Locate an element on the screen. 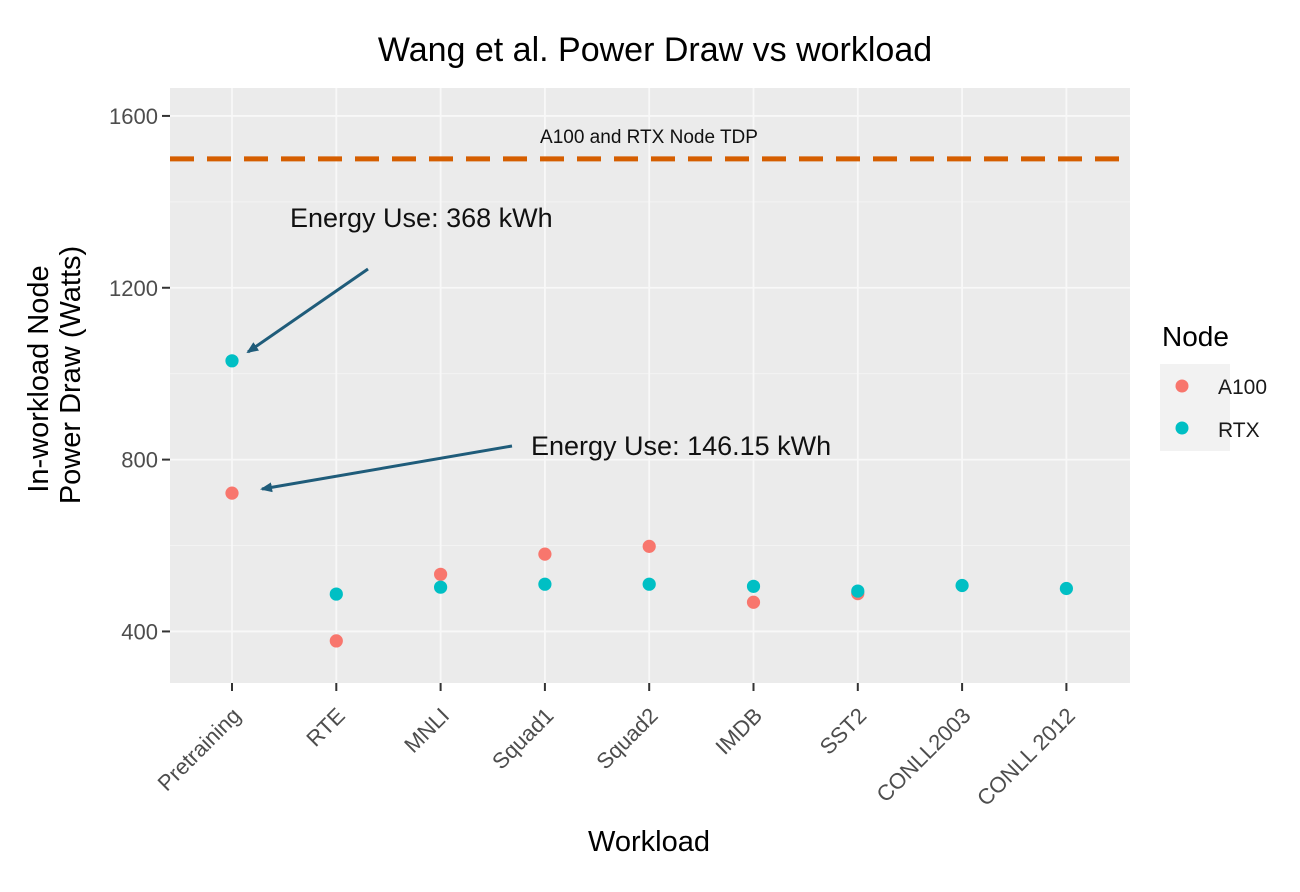 The width and height of the screenshot is (1300, 892). x-tick-label-4: Squad2 is located at coordinates (626, 738).